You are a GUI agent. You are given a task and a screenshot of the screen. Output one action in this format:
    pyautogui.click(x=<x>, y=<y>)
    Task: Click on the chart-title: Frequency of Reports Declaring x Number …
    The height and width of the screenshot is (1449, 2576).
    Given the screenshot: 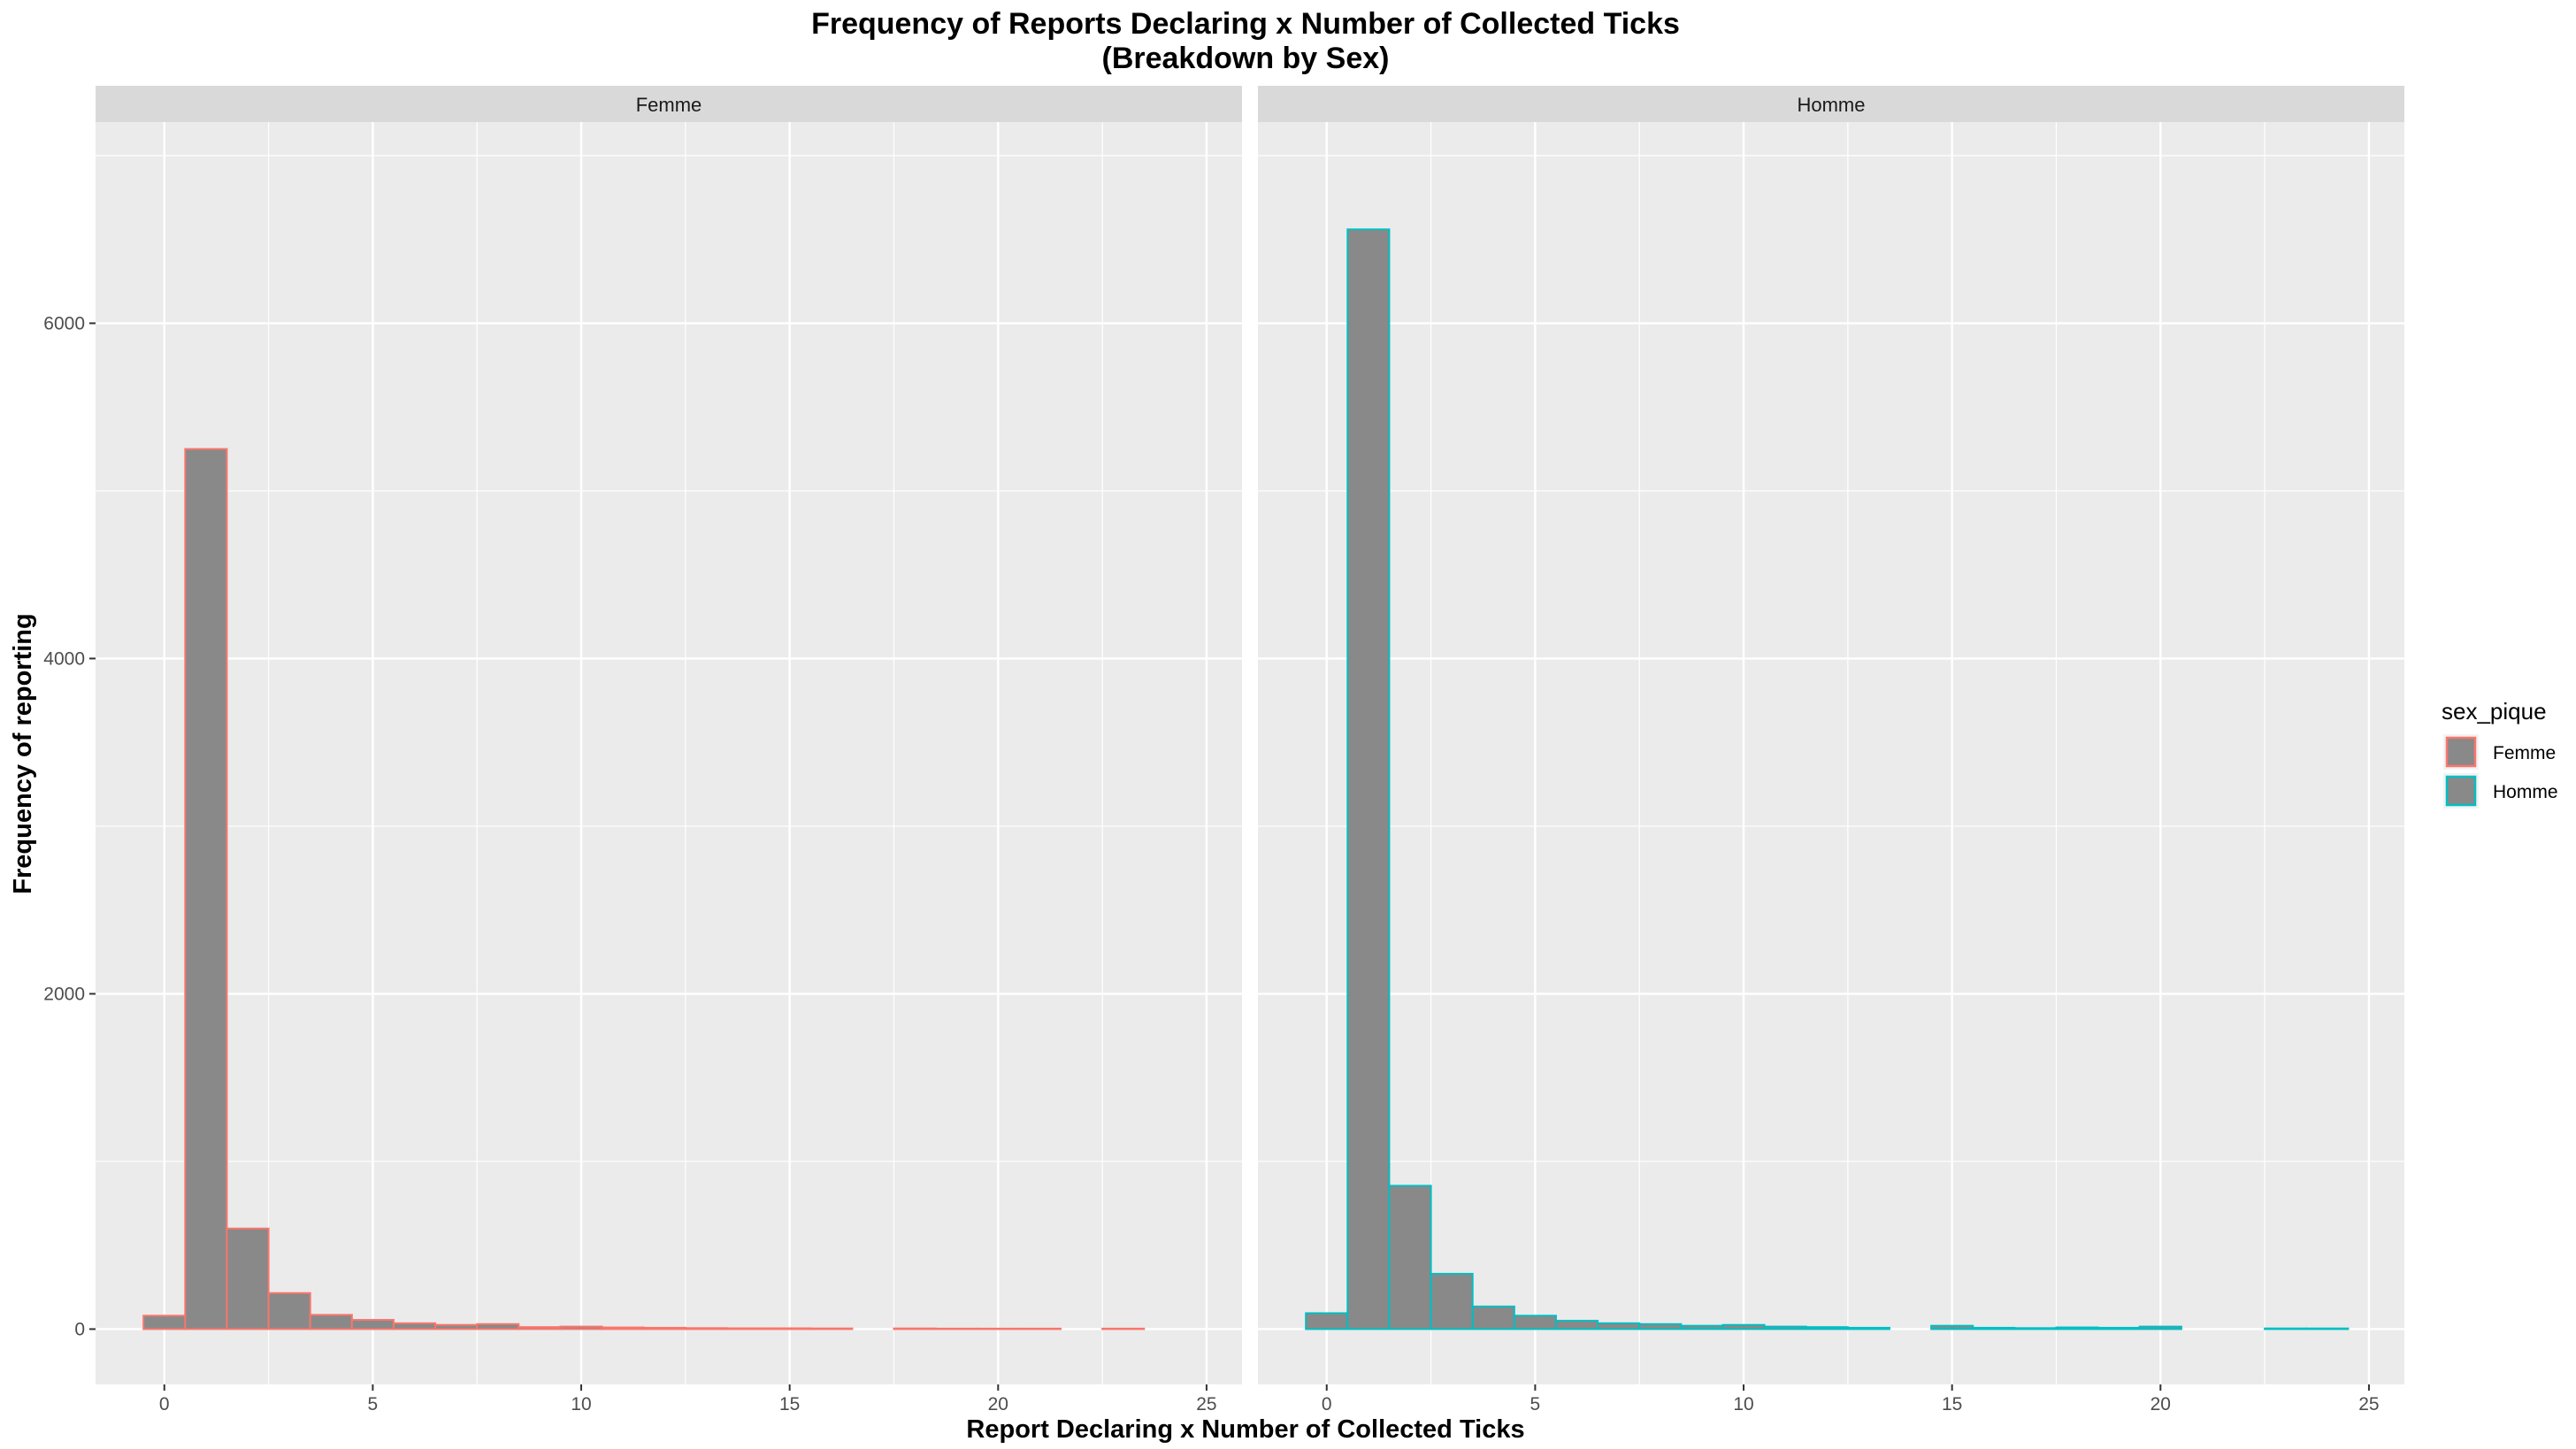 What is the action you would take?
    pyautogui.click(x=1245, y=24)
    